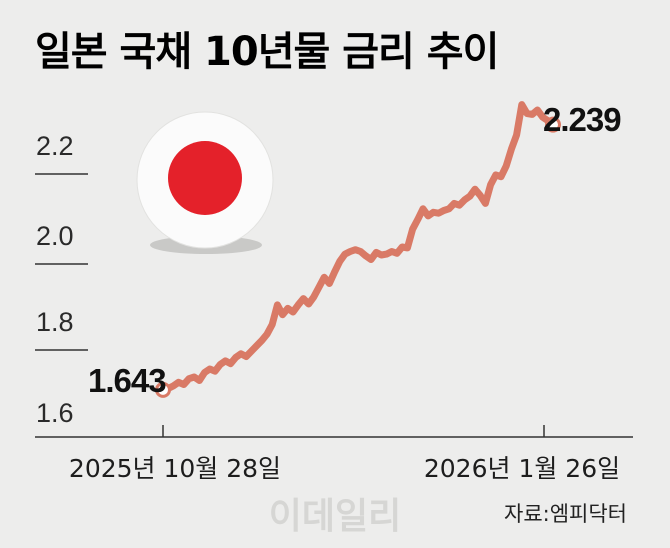 This screenshot has height=548, width=670. Describe the element at coordinates (335, 516) in the screenshot. I see `watermark: 이데일리` at that location.